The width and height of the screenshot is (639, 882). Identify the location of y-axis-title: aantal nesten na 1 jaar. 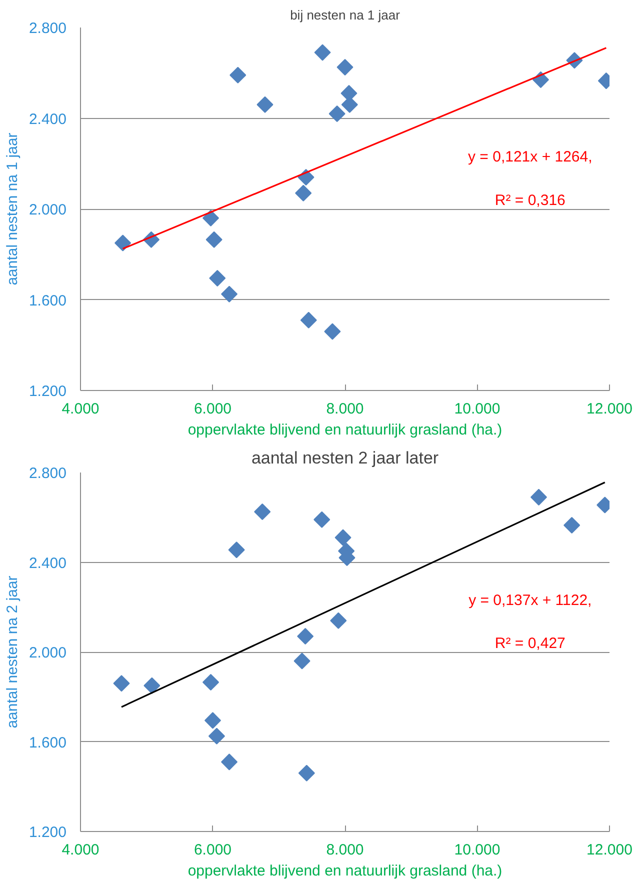
(12, 209).